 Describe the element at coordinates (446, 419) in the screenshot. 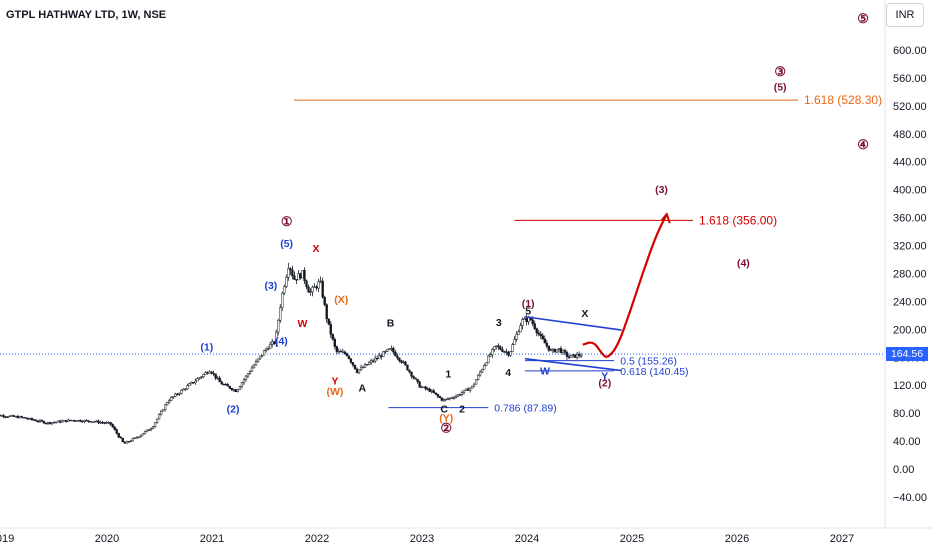

I see `wave-label: (Y)` at that location.